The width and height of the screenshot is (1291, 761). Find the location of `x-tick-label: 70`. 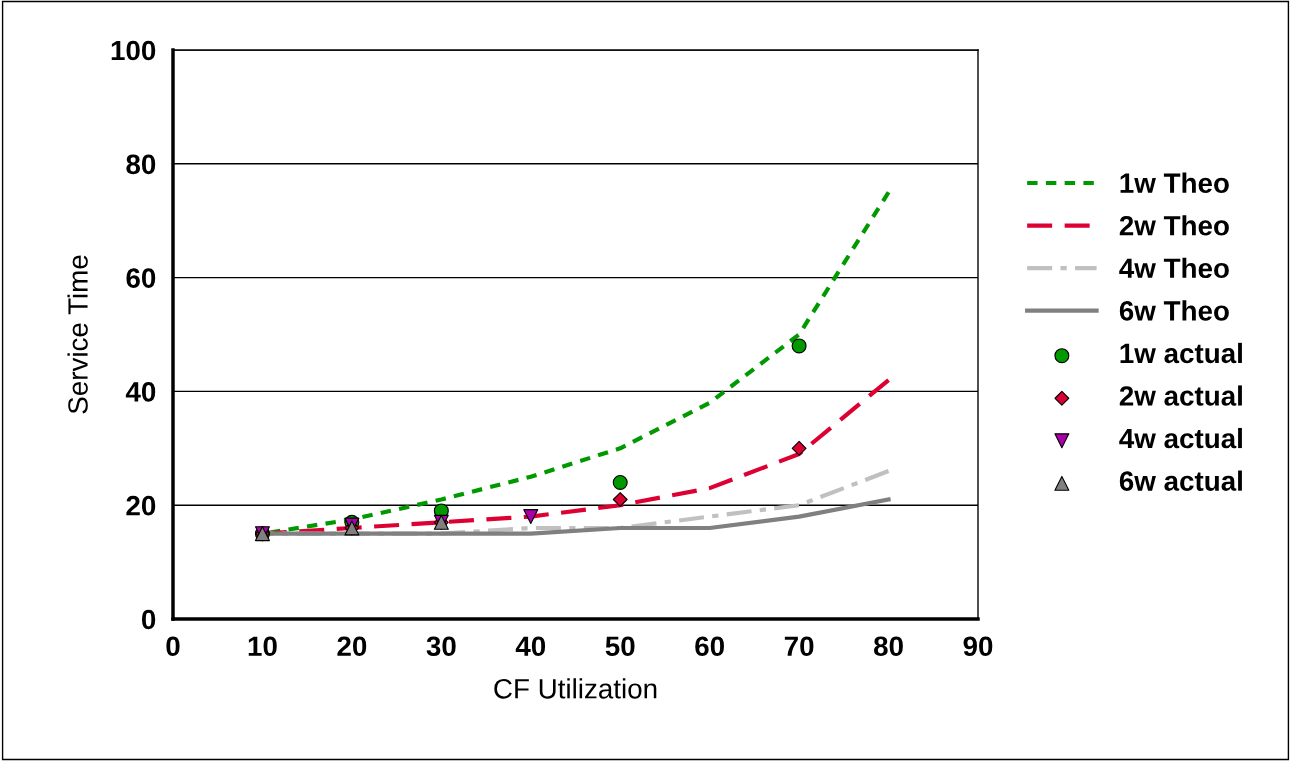

x-tick-label: 70 is located at coordinates (799, 646).